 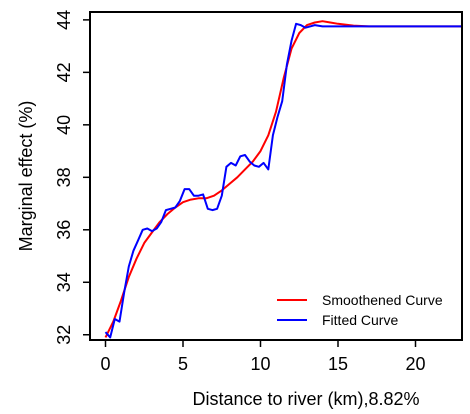 I want to click on y-tick-label: 34, so click(x=64, y=282).